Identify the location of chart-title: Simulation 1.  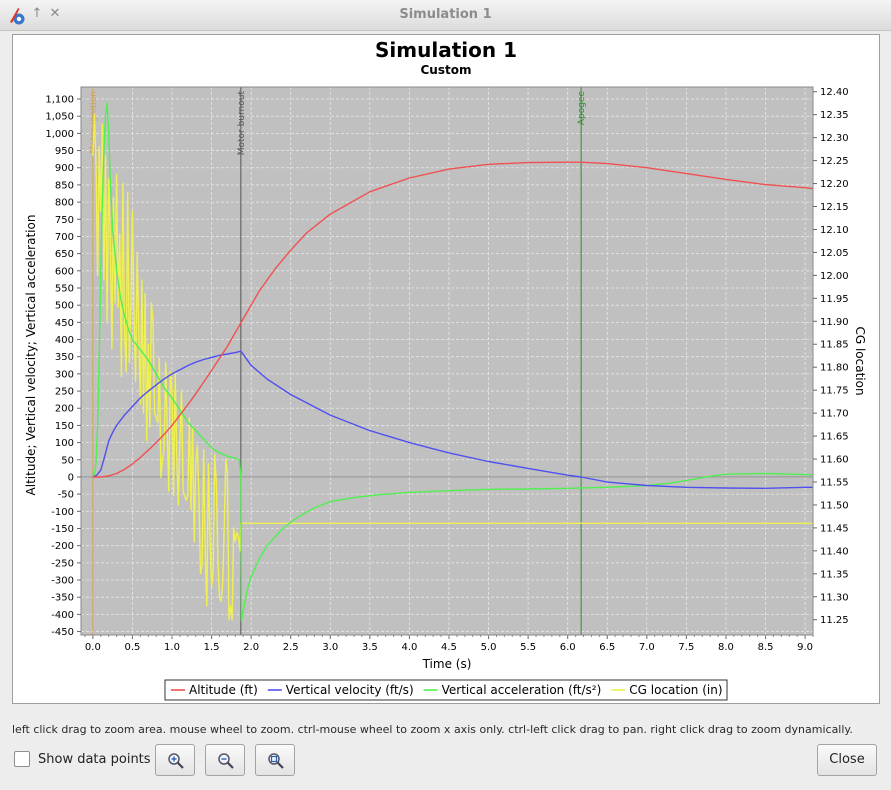
(446, 50).